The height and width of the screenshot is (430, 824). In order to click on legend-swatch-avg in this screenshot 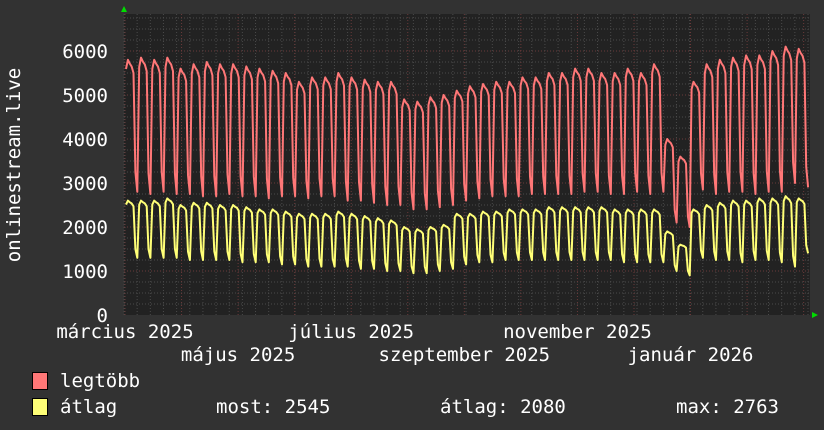, I will do `click(40, 407)`.